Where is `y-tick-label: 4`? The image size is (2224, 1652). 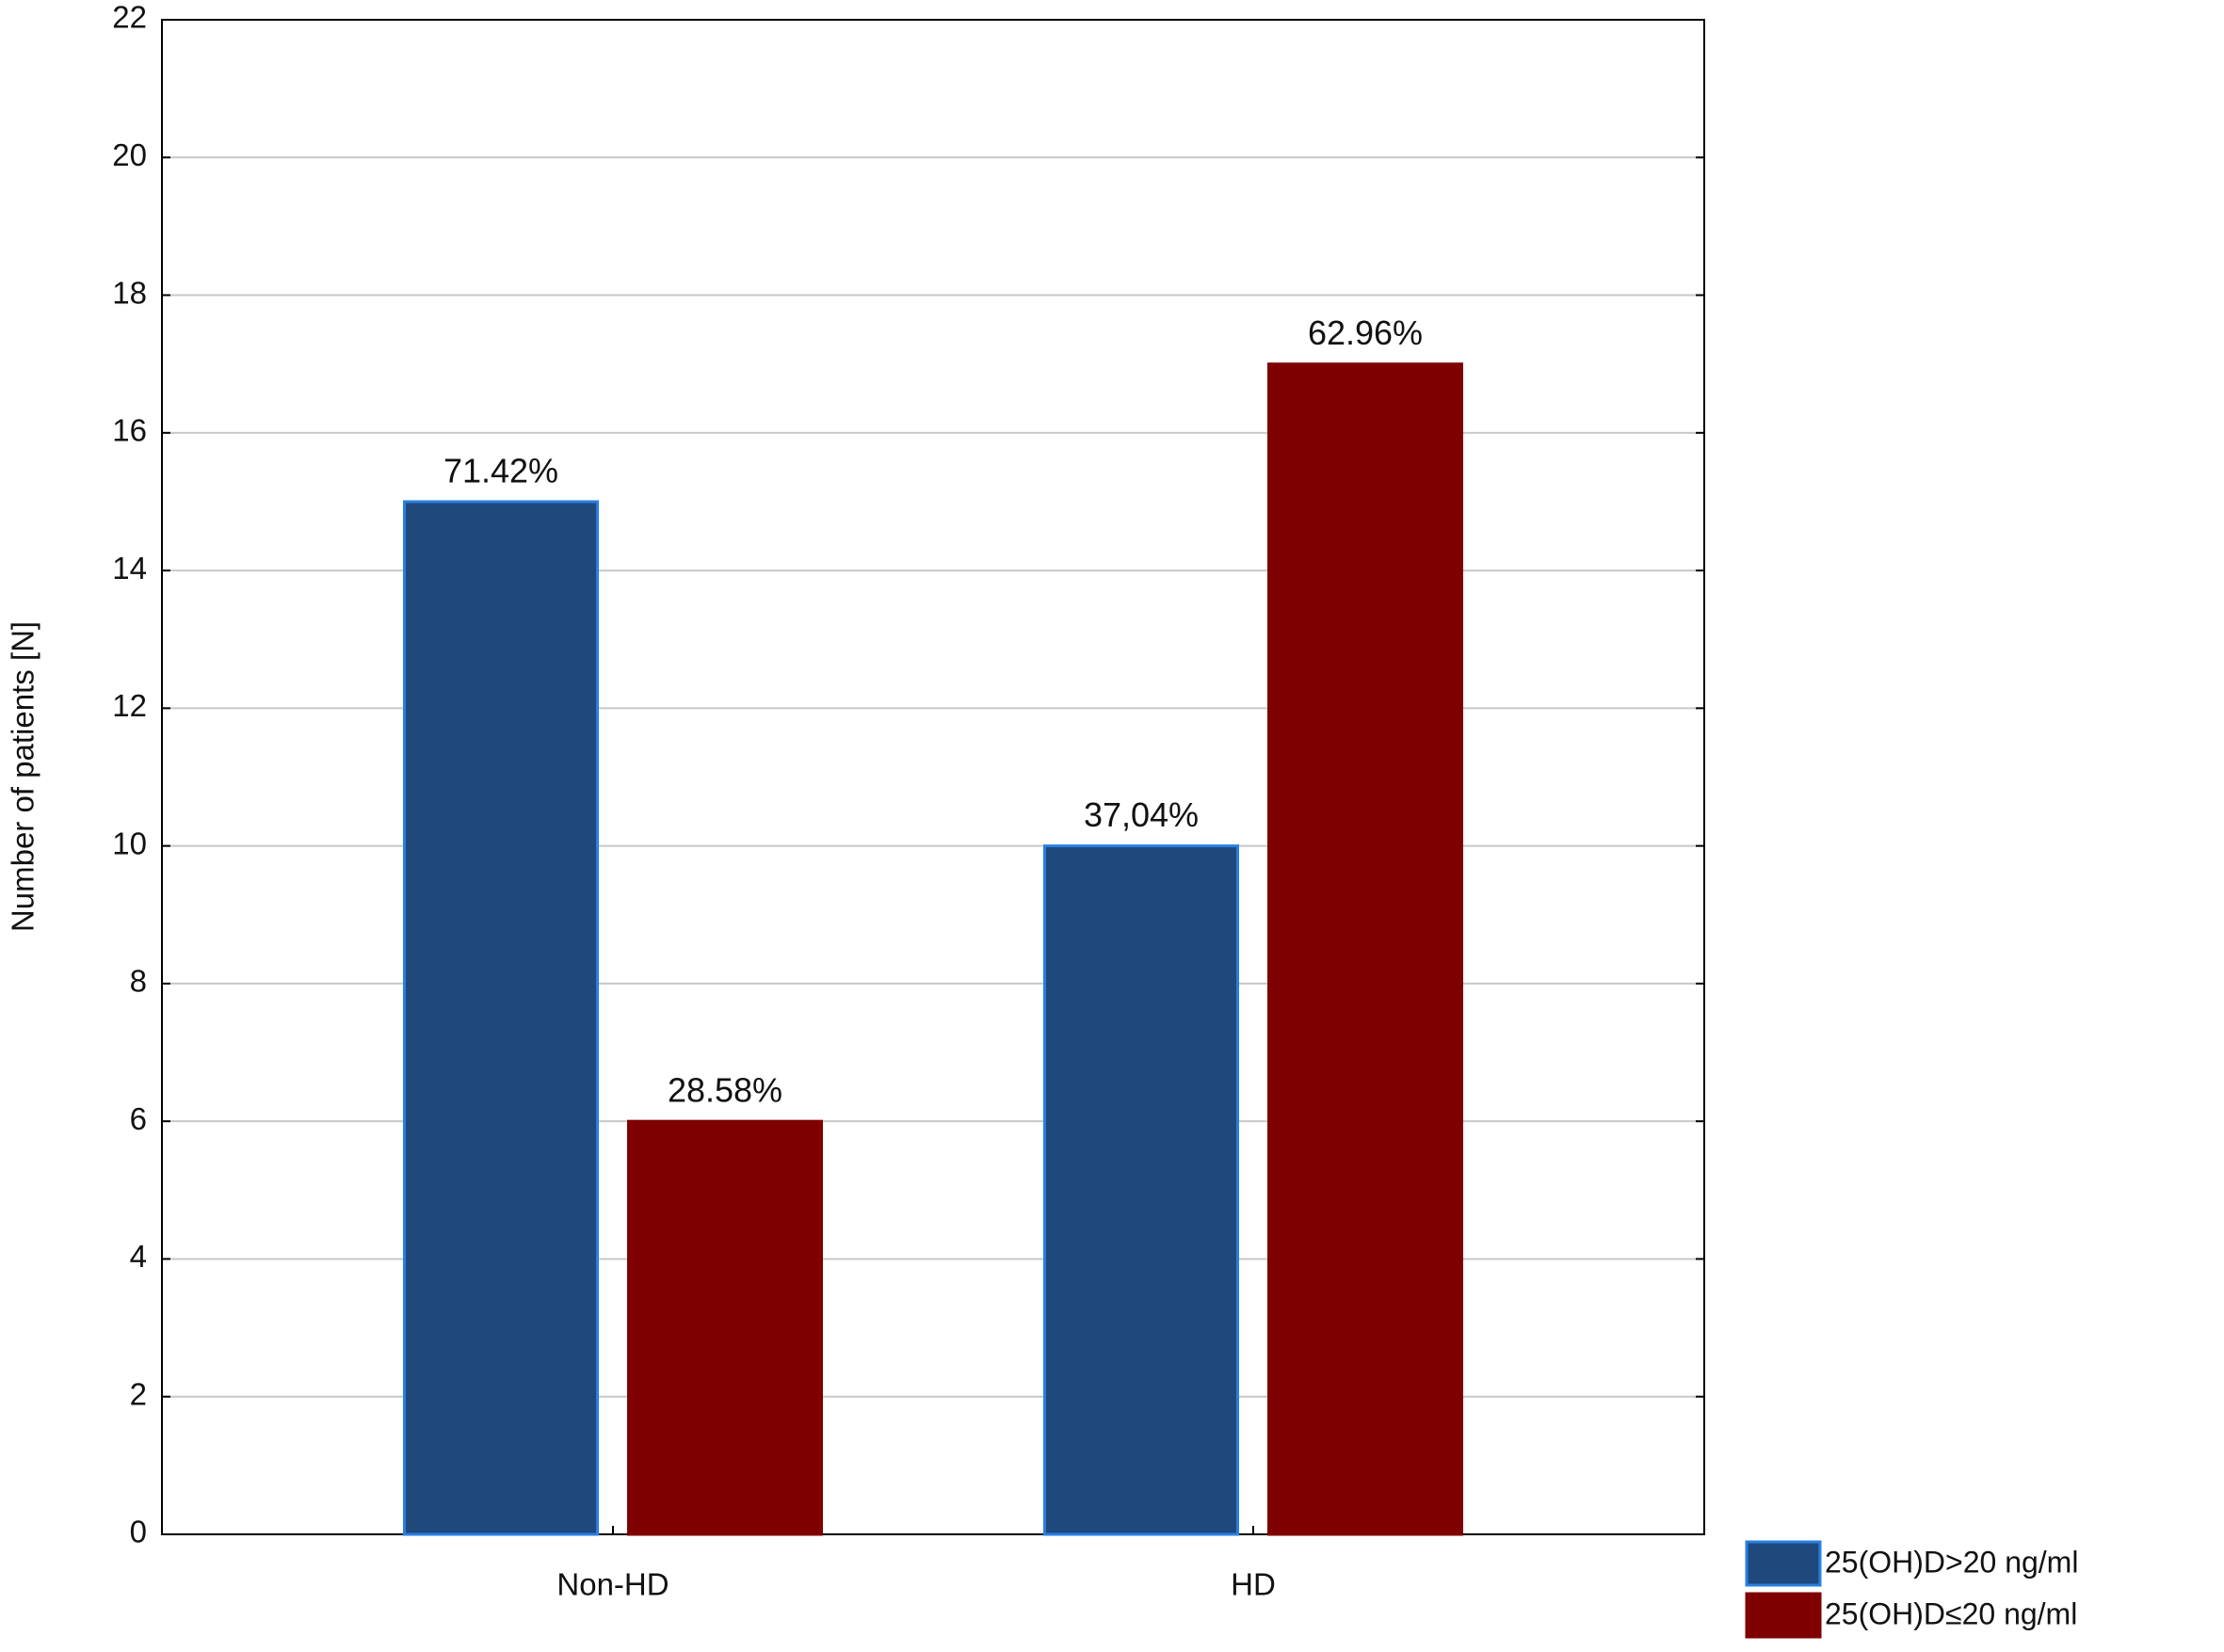 y-tick-label: 4 is located at coordinates (138, 1256).